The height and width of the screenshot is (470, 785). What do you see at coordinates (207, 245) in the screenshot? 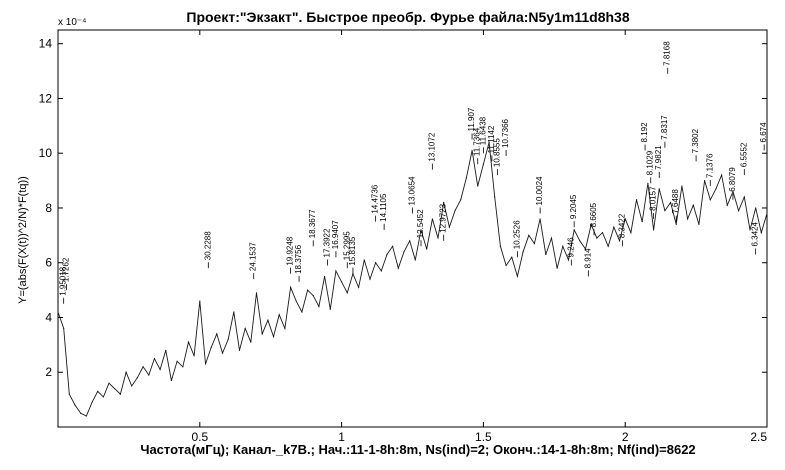
I see `peak-label: 30.2288` at bounding box center [207, 245].